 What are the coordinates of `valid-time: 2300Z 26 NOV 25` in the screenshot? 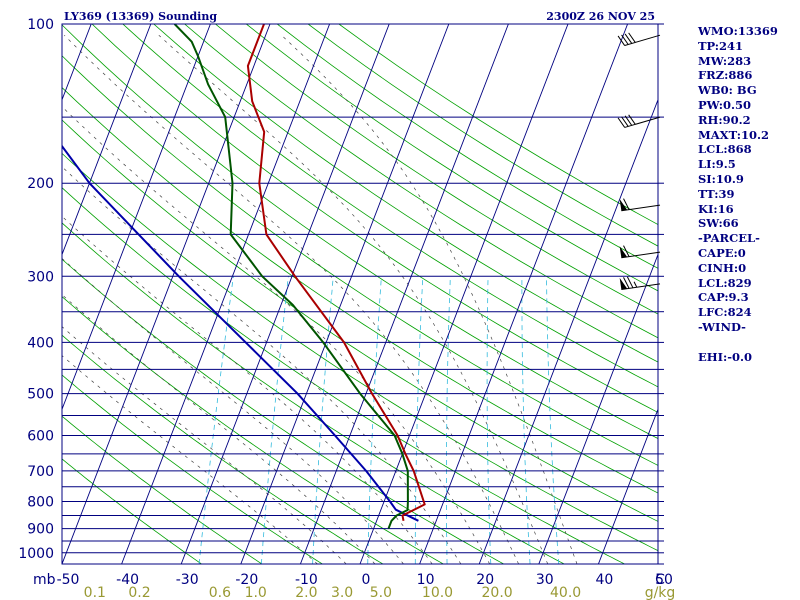 It's located at (600, 16).